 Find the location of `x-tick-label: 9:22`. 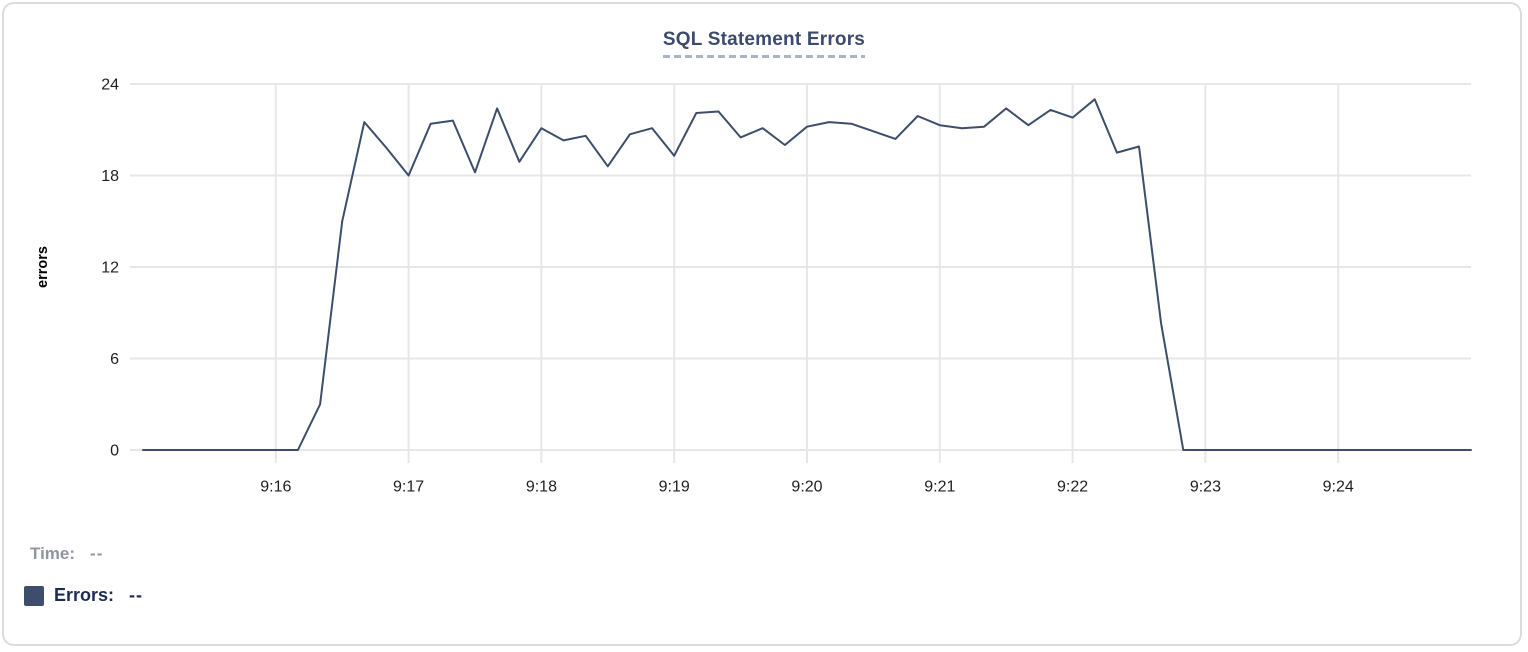

x-tick-label: 9:22 is located at coordinates (1072, 487).